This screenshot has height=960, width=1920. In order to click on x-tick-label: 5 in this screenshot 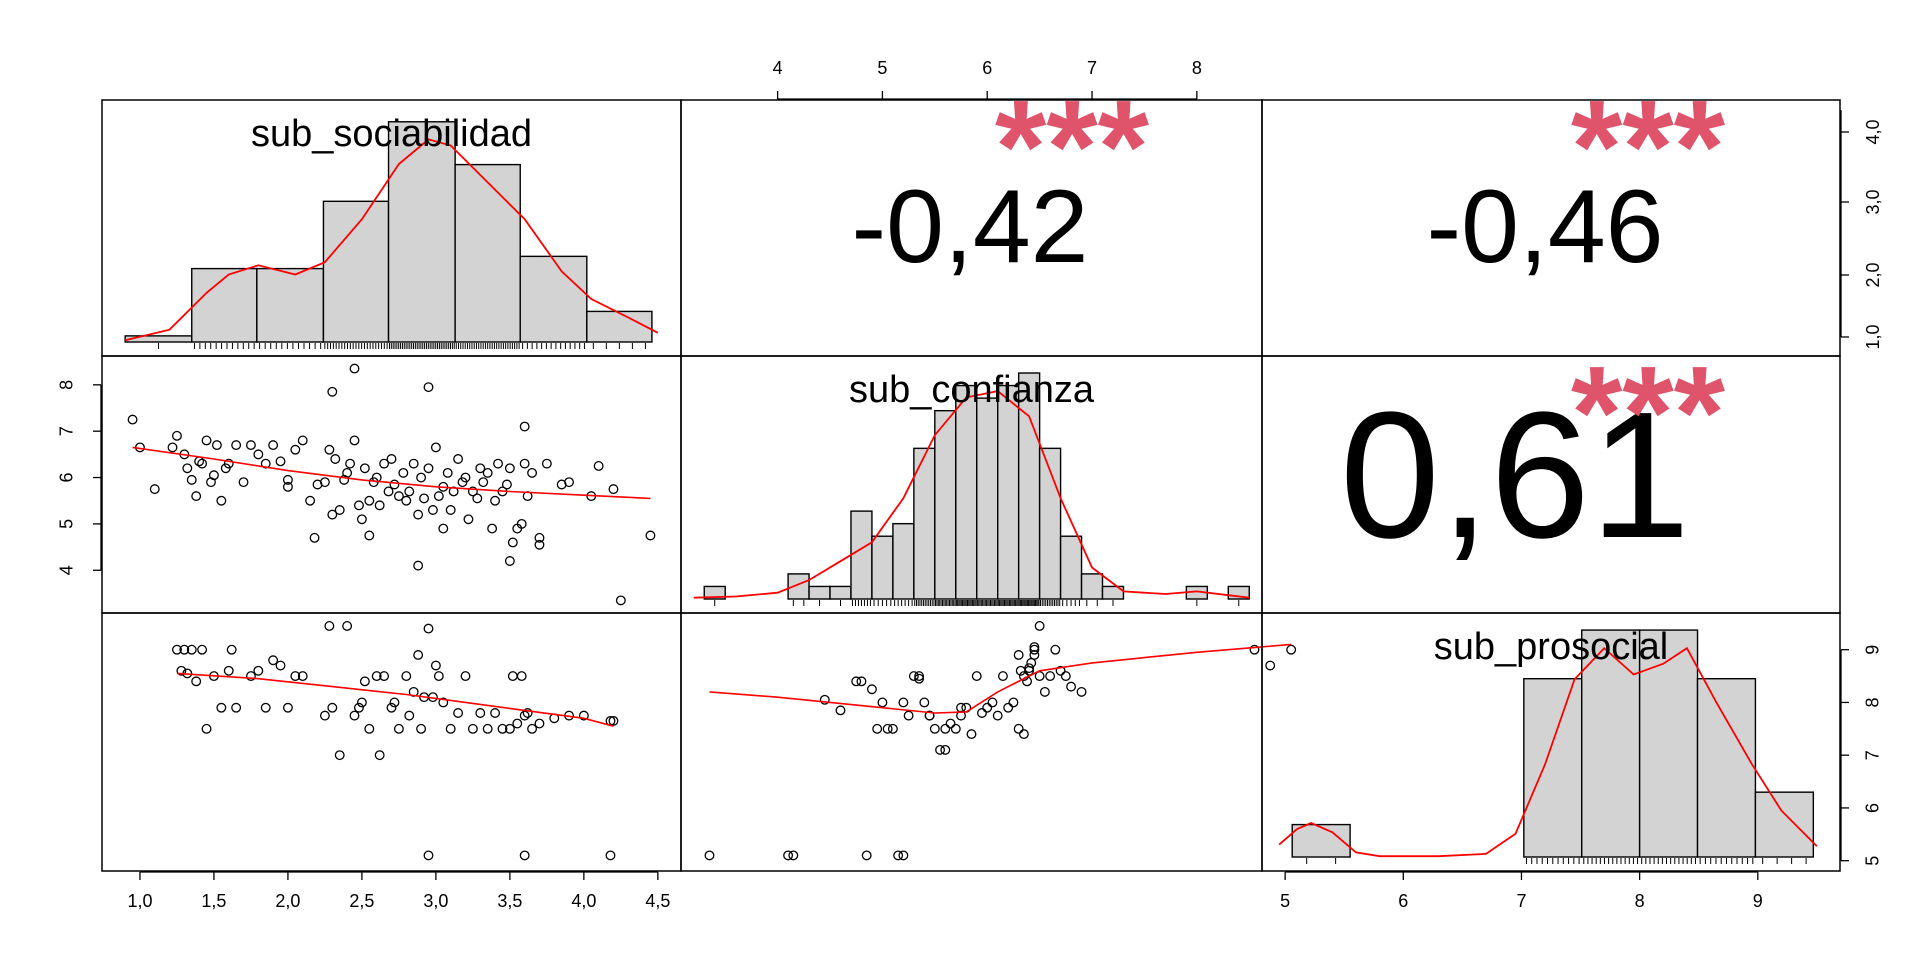, I will do `click(882, 68)`.